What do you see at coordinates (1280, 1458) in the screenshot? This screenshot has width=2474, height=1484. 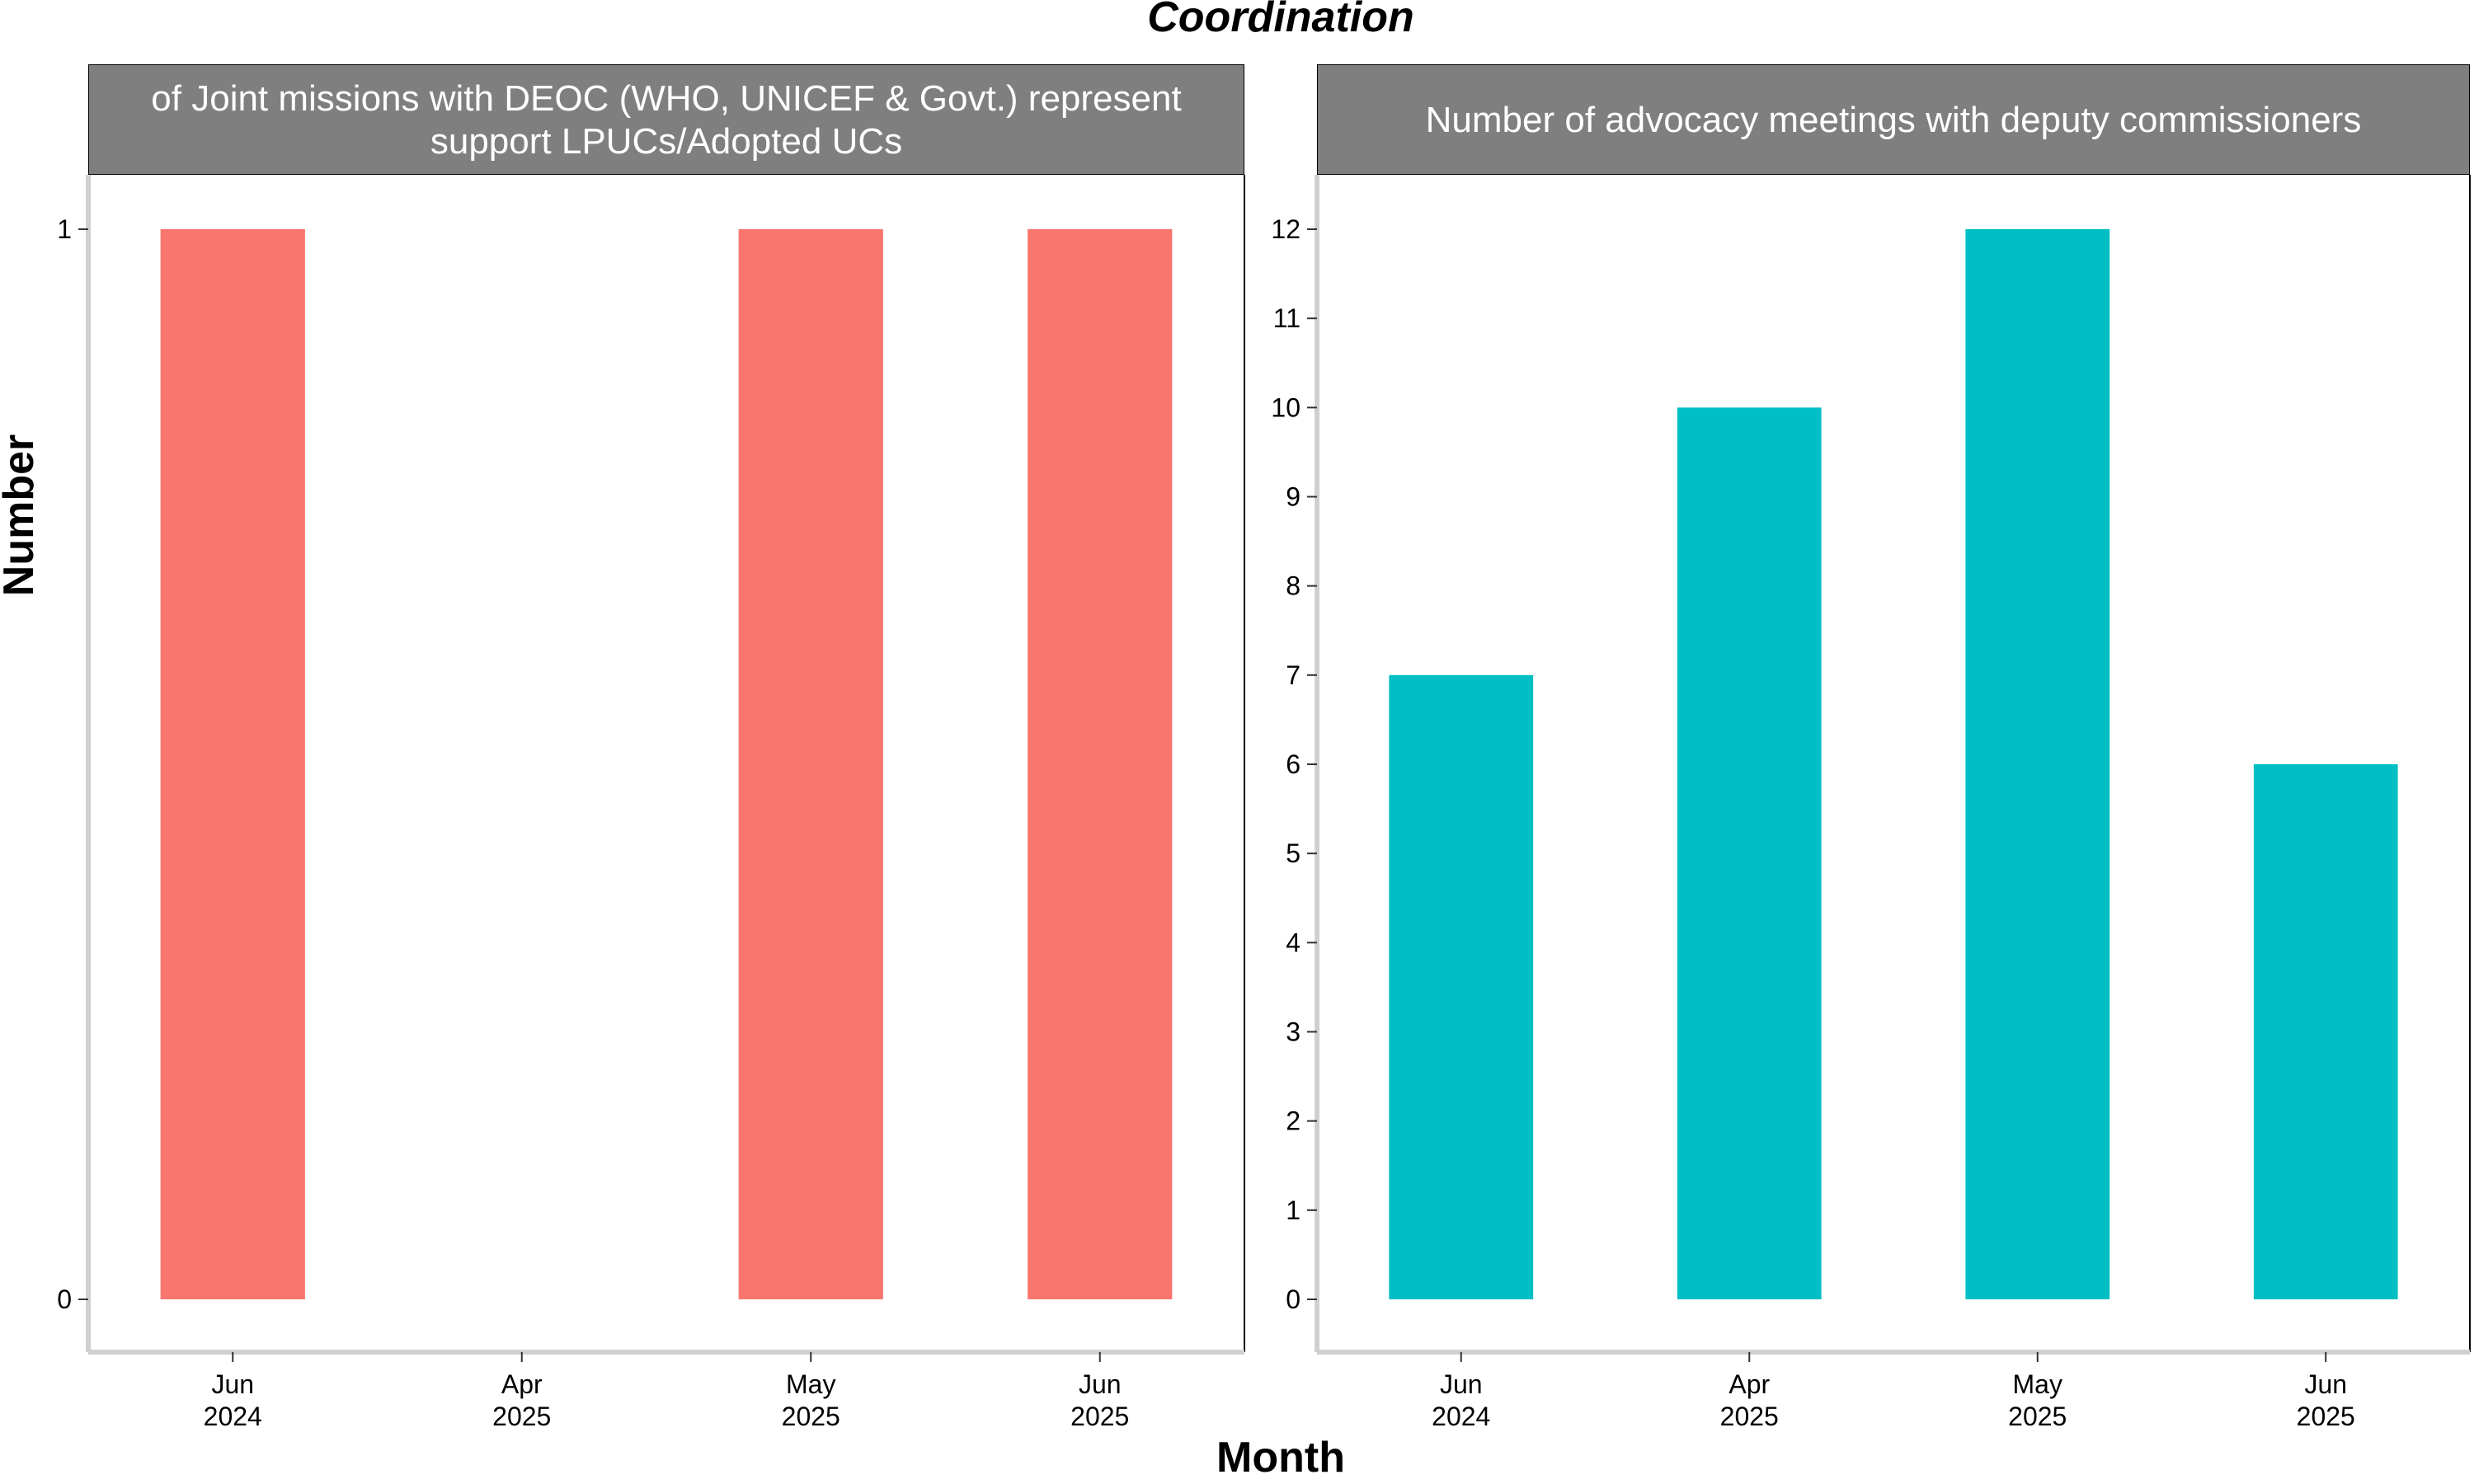 I see `x-axis-title: Month` at bounding box center [1280, 1458].